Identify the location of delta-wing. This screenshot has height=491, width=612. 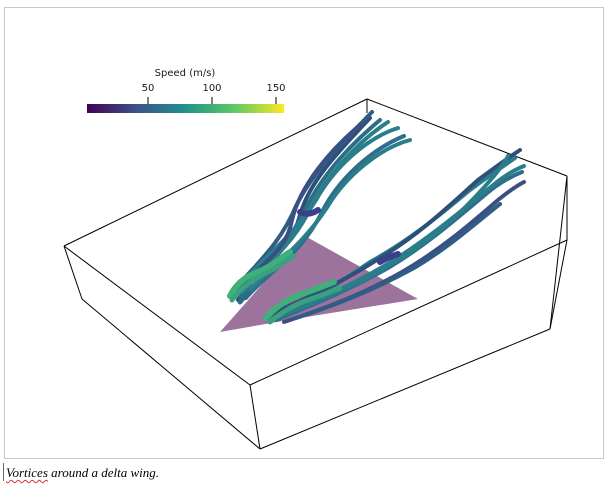
(319, 284).